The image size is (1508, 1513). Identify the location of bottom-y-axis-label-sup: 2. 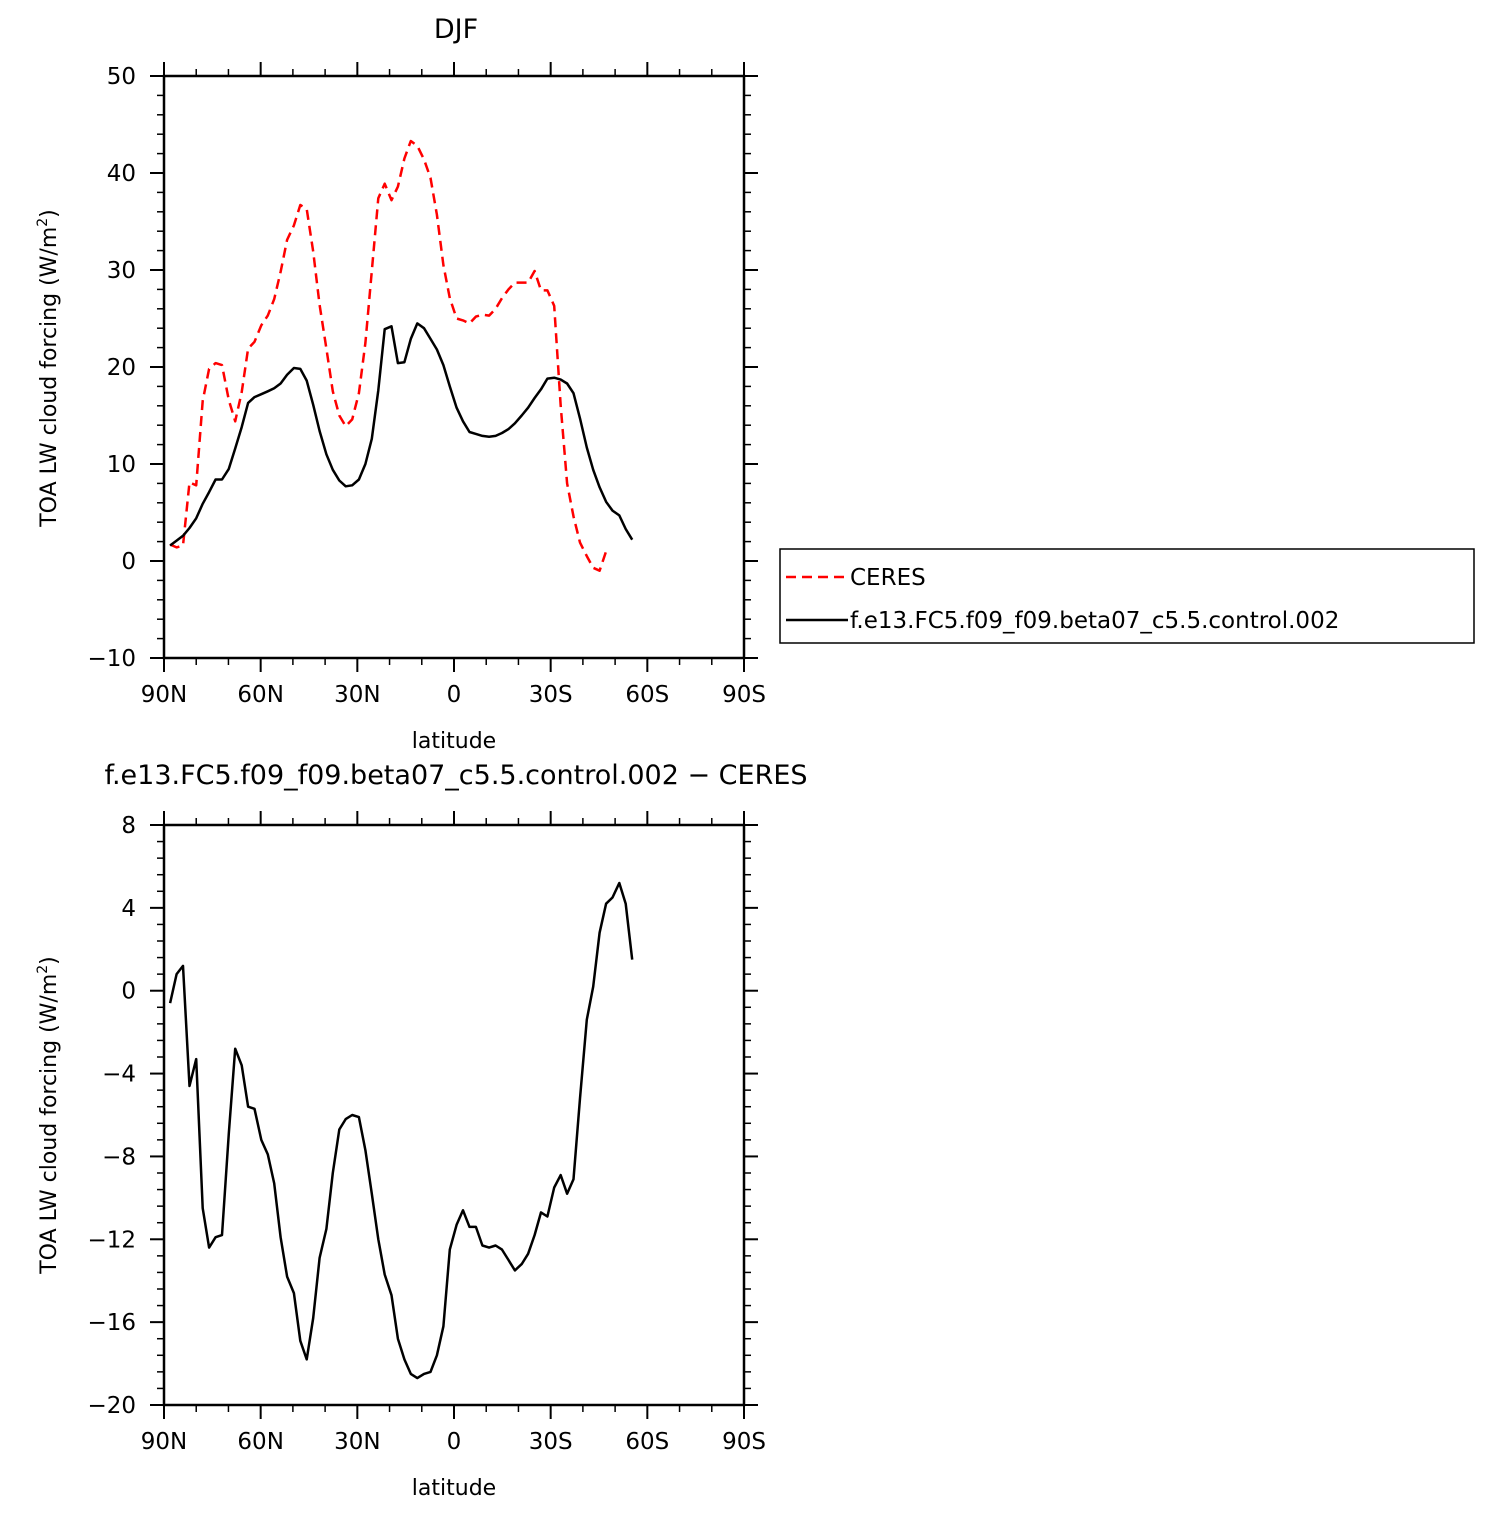
(43, 969).